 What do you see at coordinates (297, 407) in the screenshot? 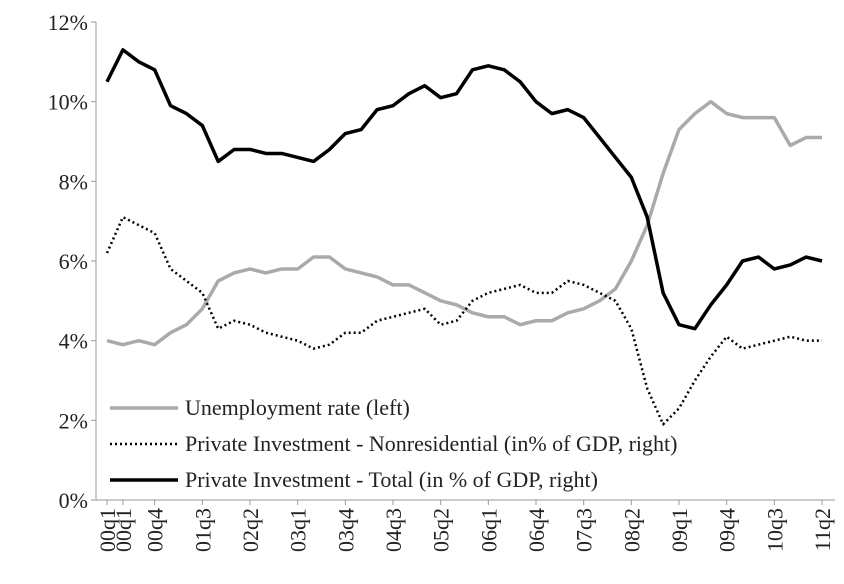
I see `legend-label: Unemployment rate (left)` at bounding box center [297, 407].